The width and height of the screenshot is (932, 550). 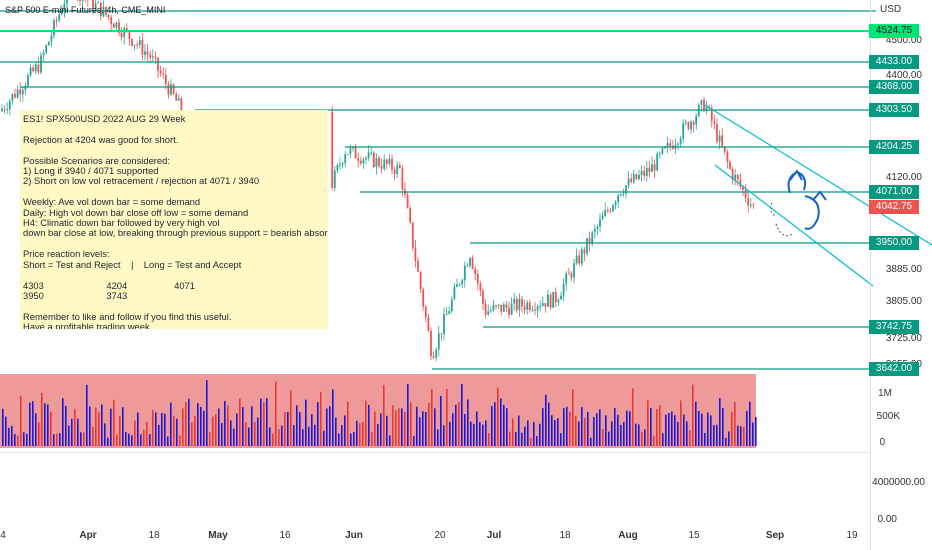 I want to click on time-tick: 20, so click(x=440, y=535).